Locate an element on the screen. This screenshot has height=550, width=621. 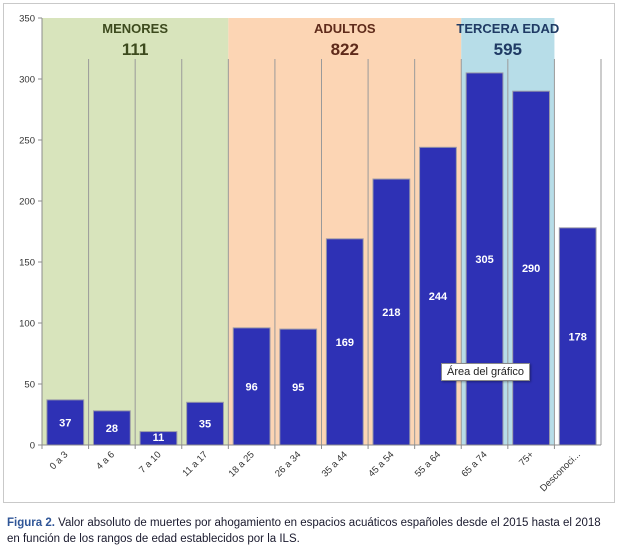
bar-value-label: 96 is located at coordinates (252, 387).